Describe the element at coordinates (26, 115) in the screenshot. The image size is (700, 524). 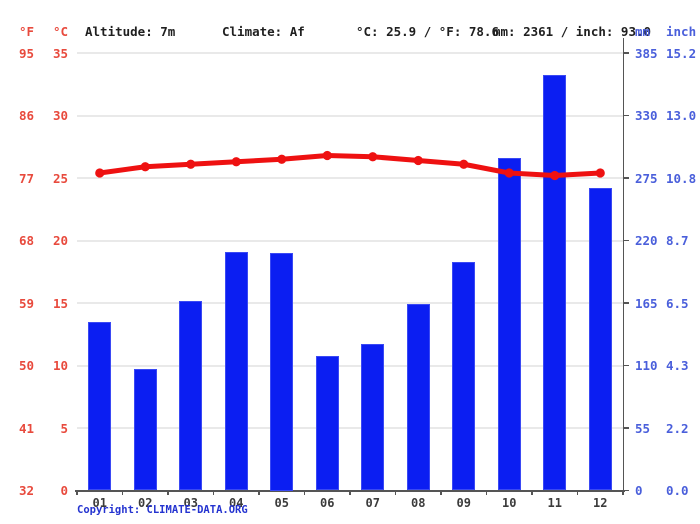
I see `fahrenheit-tick-label: 86` at that location.